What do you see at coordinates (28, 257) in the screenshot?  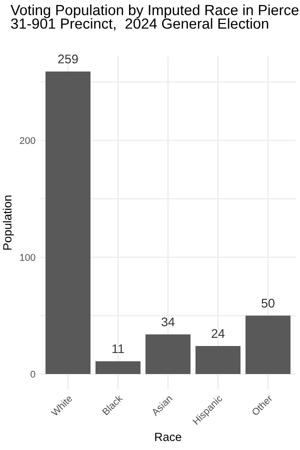 I see `y-tick-label: 100` at bounding box center [28, 257].